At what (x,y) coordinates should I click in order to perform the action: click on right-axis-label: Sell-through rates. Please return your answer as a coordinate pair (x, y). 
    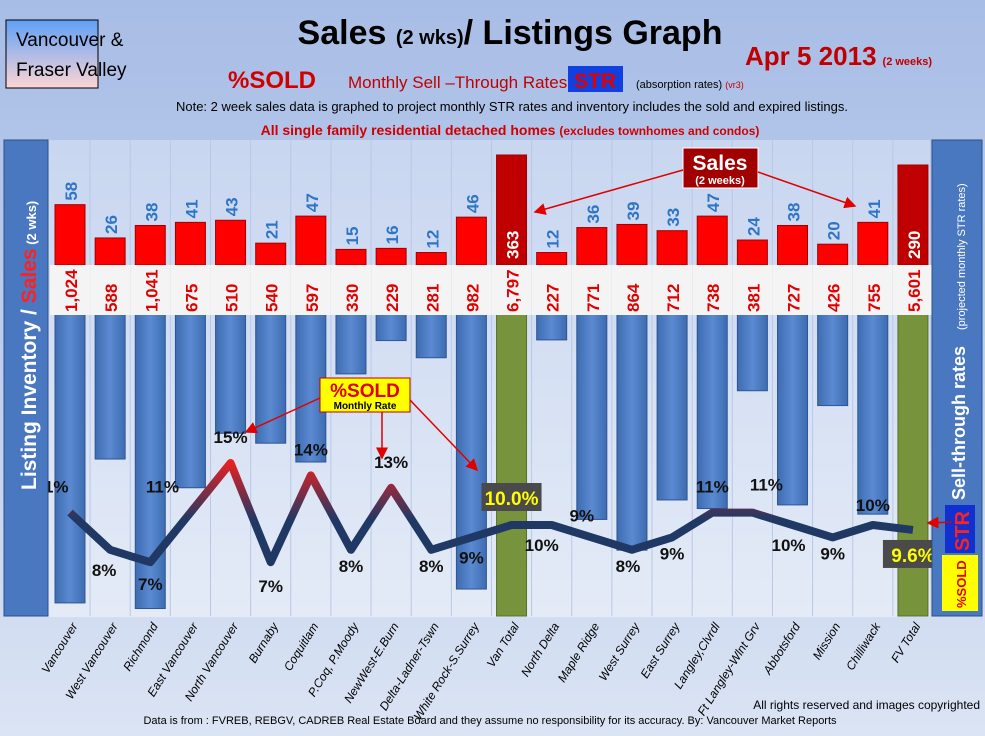
    Looking at the image, I should click on (959, 423).